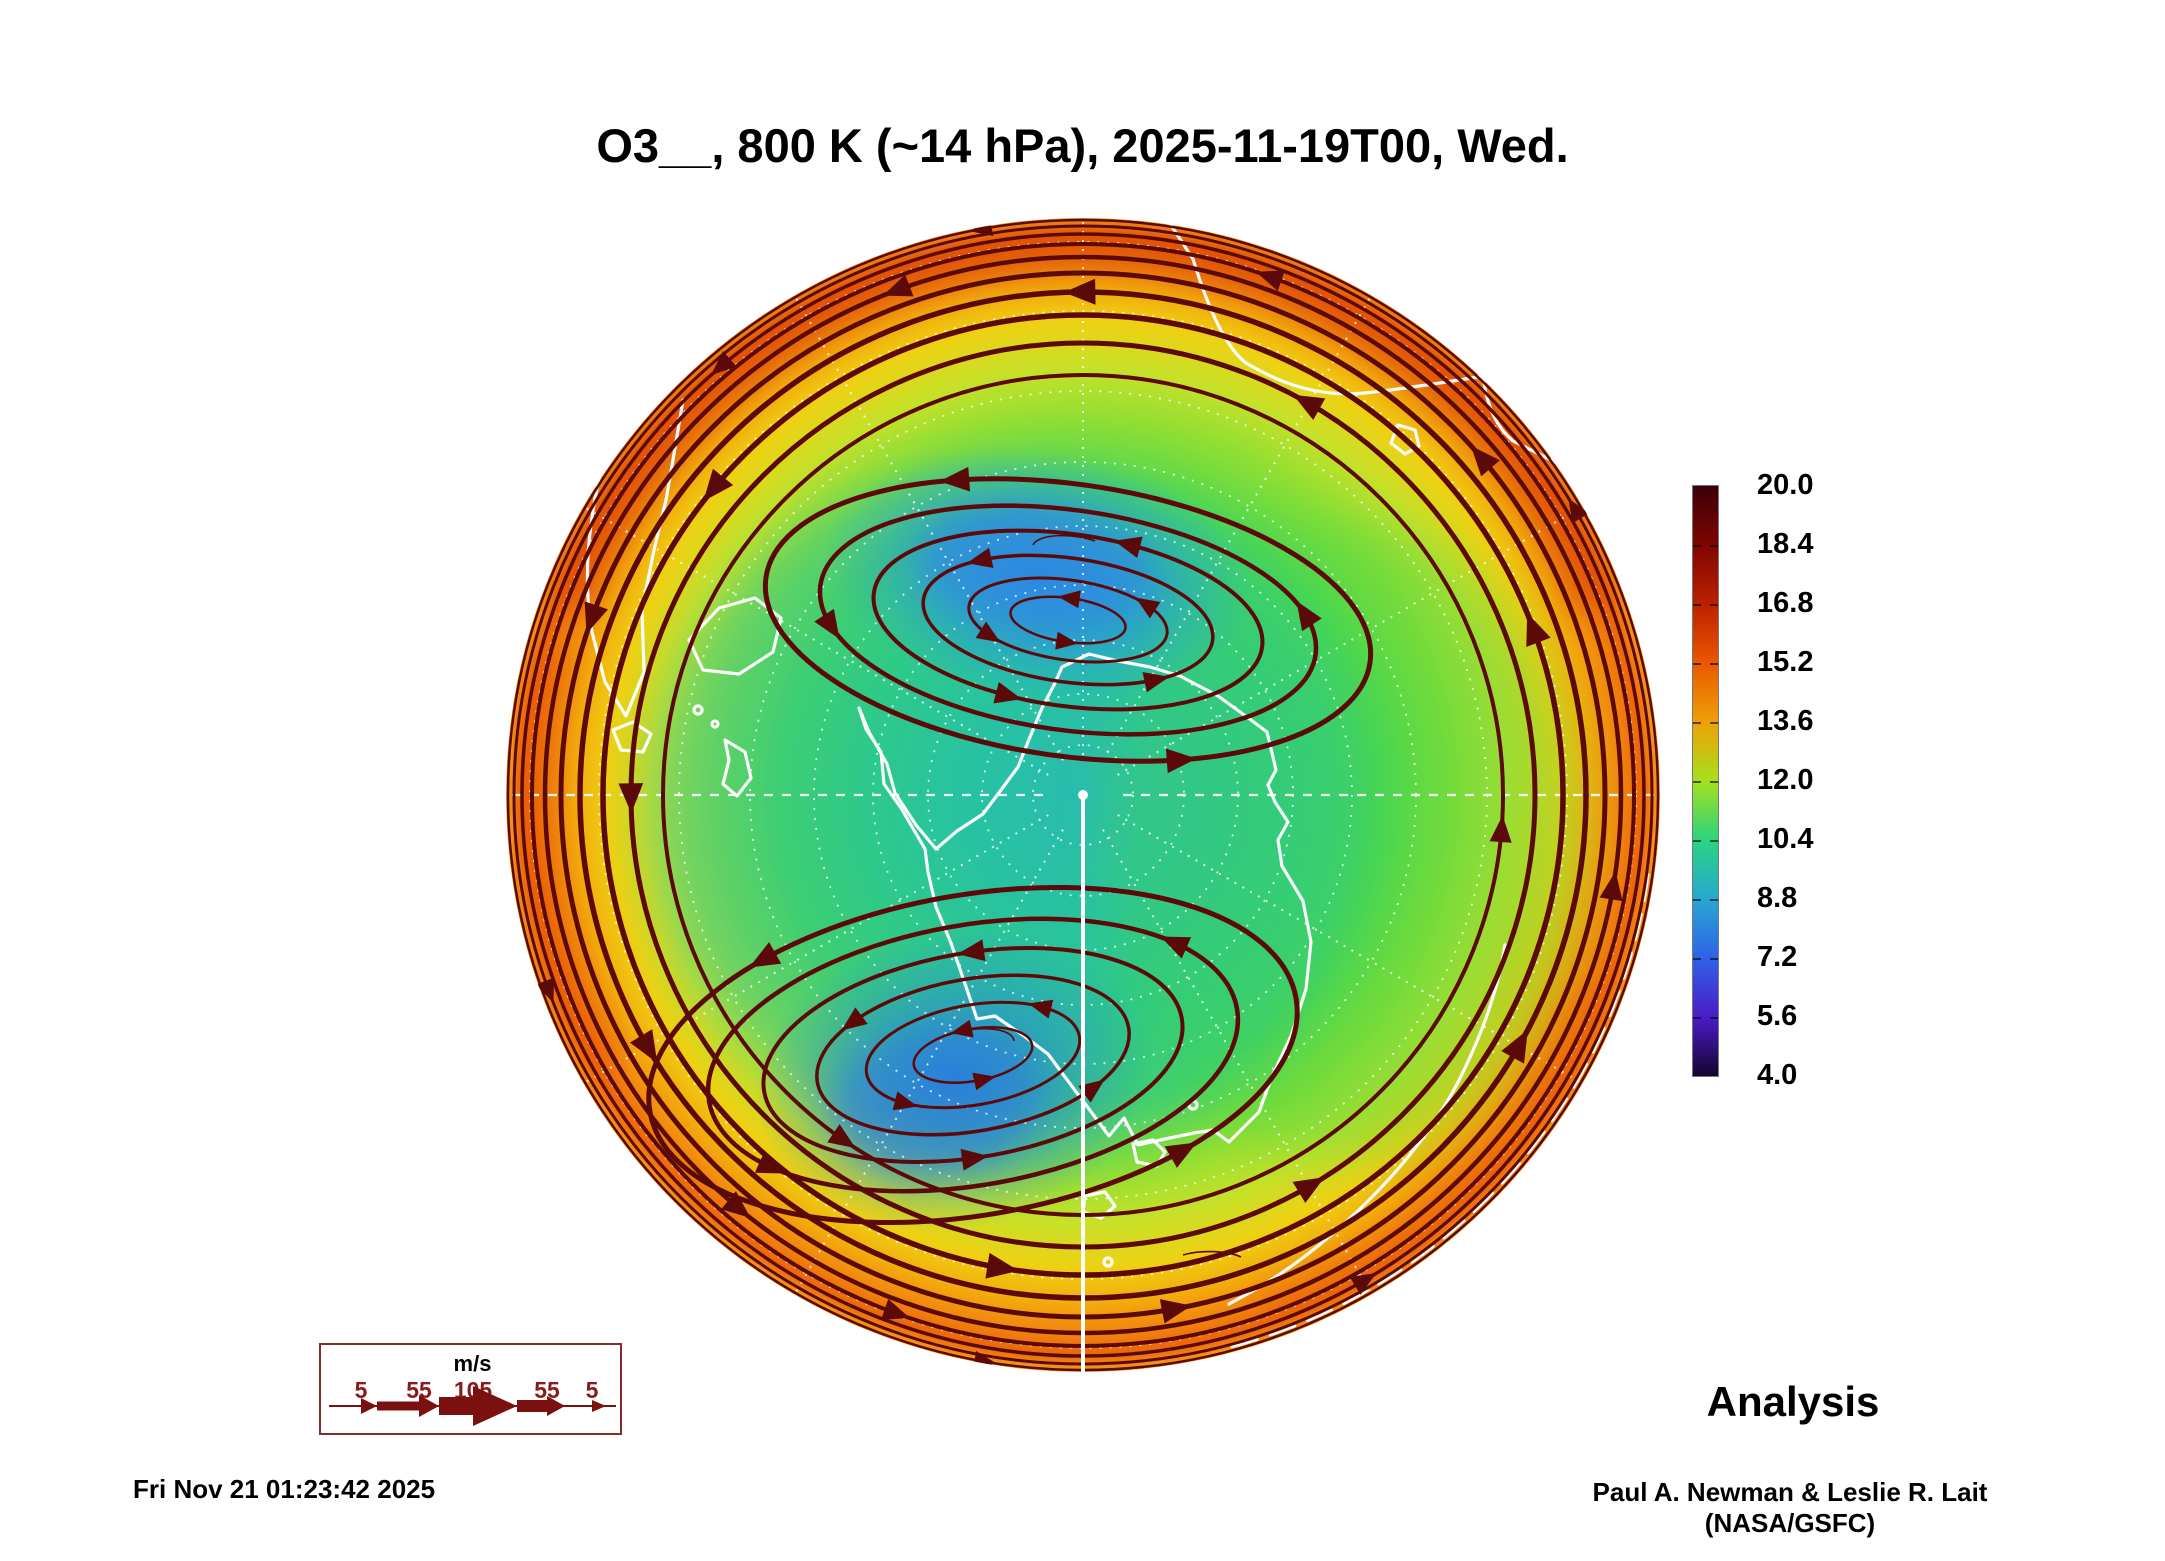 This screenshot has height=1561, width=2165. Describe the element at coordinates (1827, 780) in the screenshot. I see `colorbar-labels: 20.0 18.4 16.8 15.2 13.6 12.0 10.4 8.8 7.2 5.6 4.0` at that location.